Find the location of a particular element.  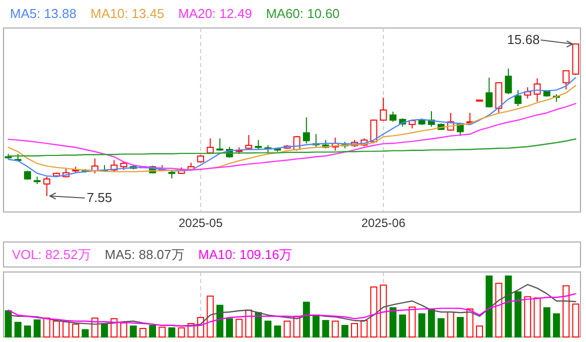

annotation: 7.55 is located at coordinates (99, 197).